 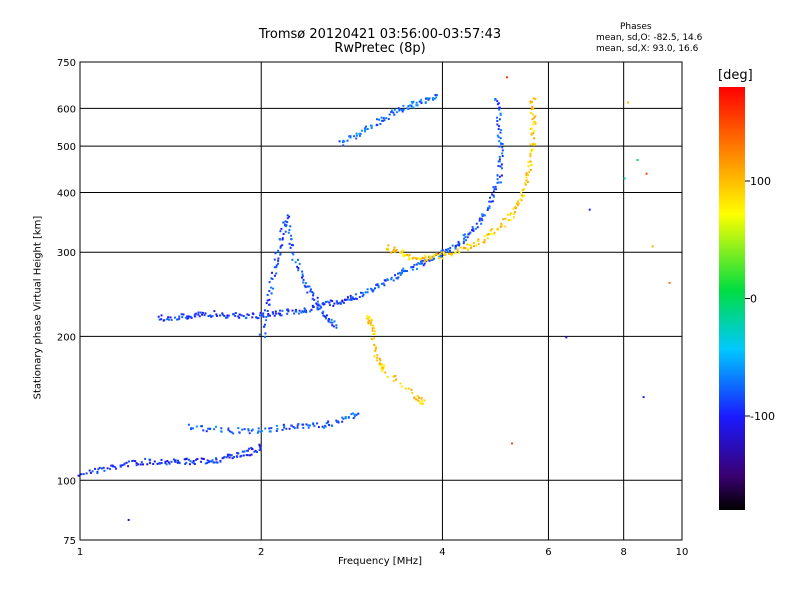 What do you see at coordinates (442, 552) in the screenshot?
I see `x-tick-label: 4` at bounding box center [442, 552].